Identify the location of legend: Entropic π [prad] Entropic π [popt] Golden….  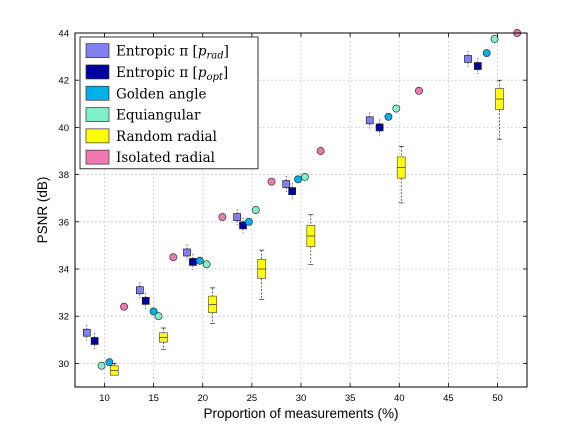
(169, 103).